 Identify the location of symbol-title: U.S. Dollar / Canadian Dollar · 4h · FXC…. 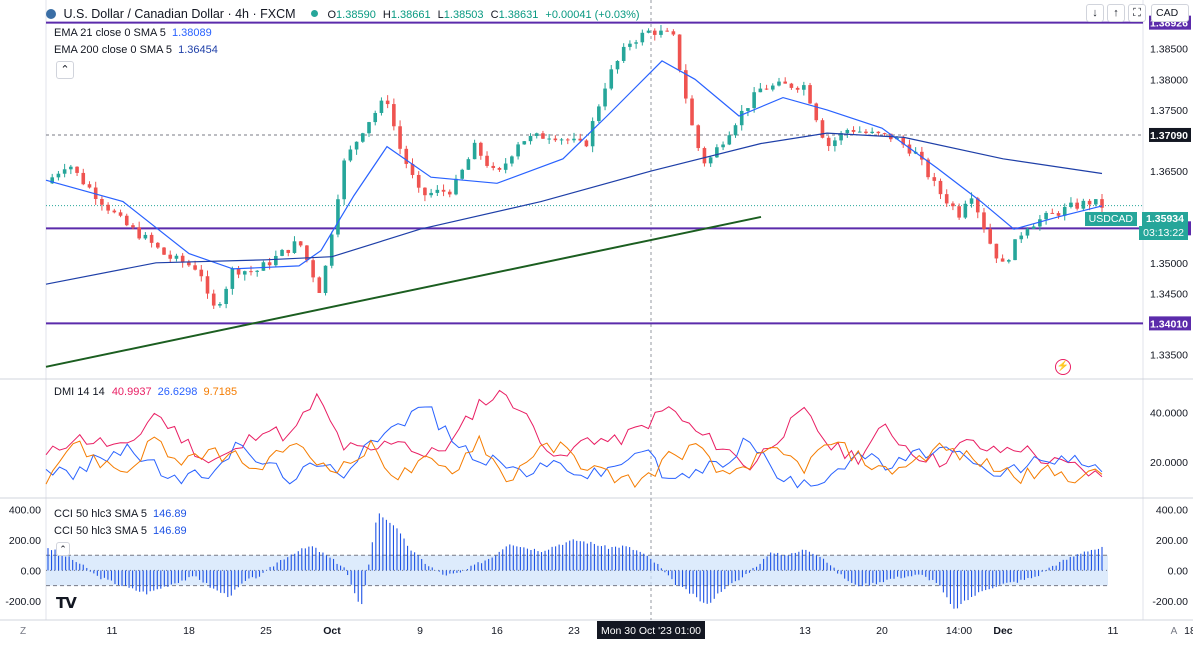
(179, 14).